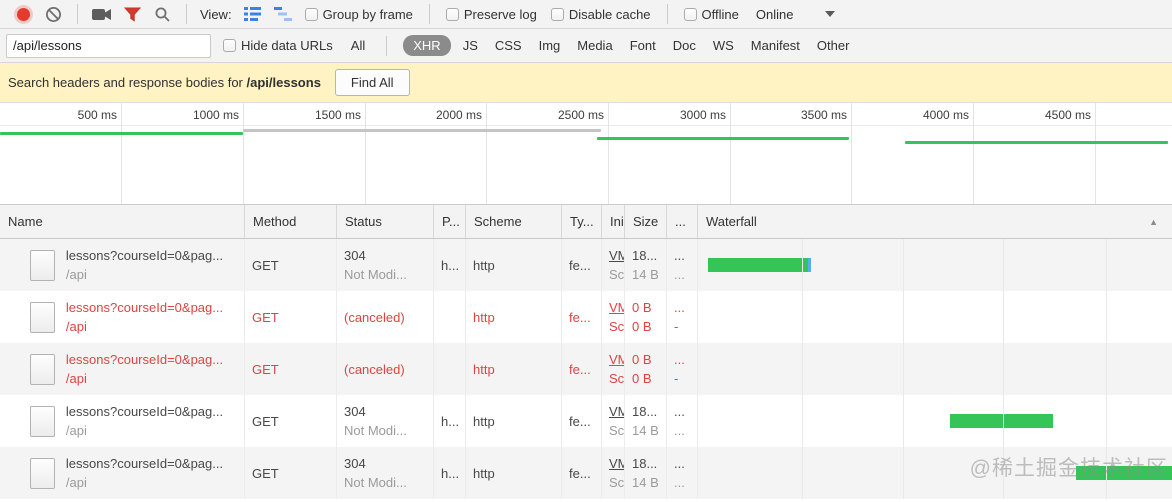 Image resolution: width=1172 pixels, height=502 pixels. What do you see at coordinates (723, 45) in the screenshot?
I see `filter-type-ws: WS` at bounding box center [723, 45].